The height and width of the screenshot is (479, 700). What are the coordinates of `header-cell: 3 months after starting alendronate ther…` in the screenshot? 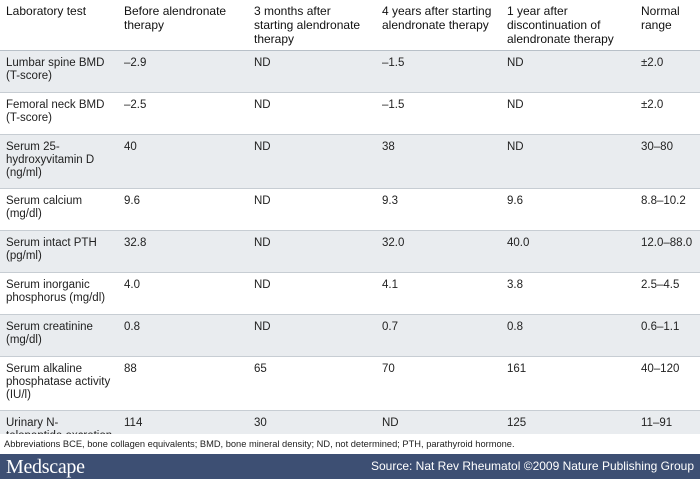 It's located at (312, 25).